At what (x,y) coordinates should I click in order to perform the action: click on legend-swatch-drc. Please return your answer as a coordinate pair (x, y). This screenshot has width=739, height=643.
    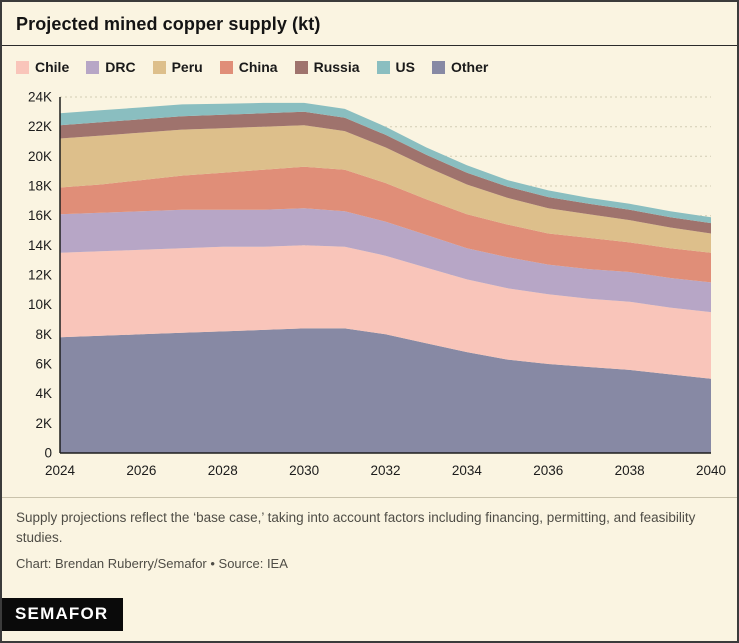
    Looking at the image, I should click on (93, 67).